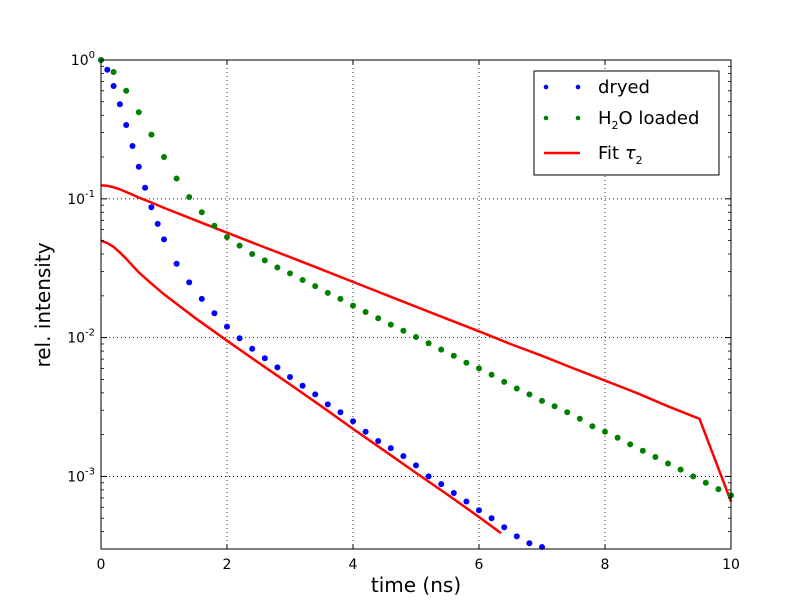  Describe the element at coordinates (630, 153) in the screenshot. I see `legend-label-fit-symbol: τ` at that location.